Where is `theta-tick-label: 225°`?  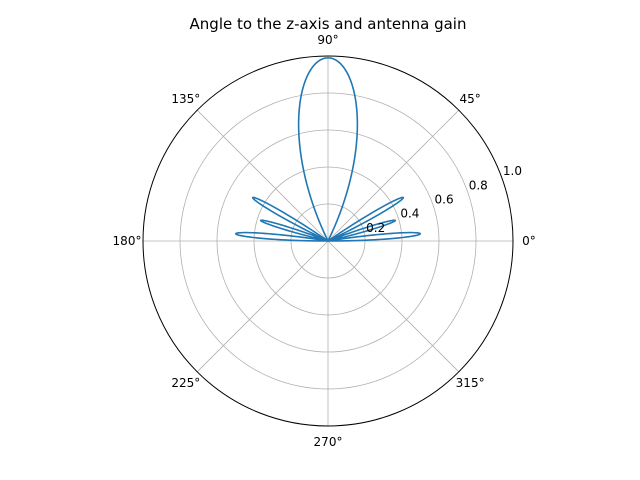 theta-tick-label: 225° is located at coordinates (185, 383).